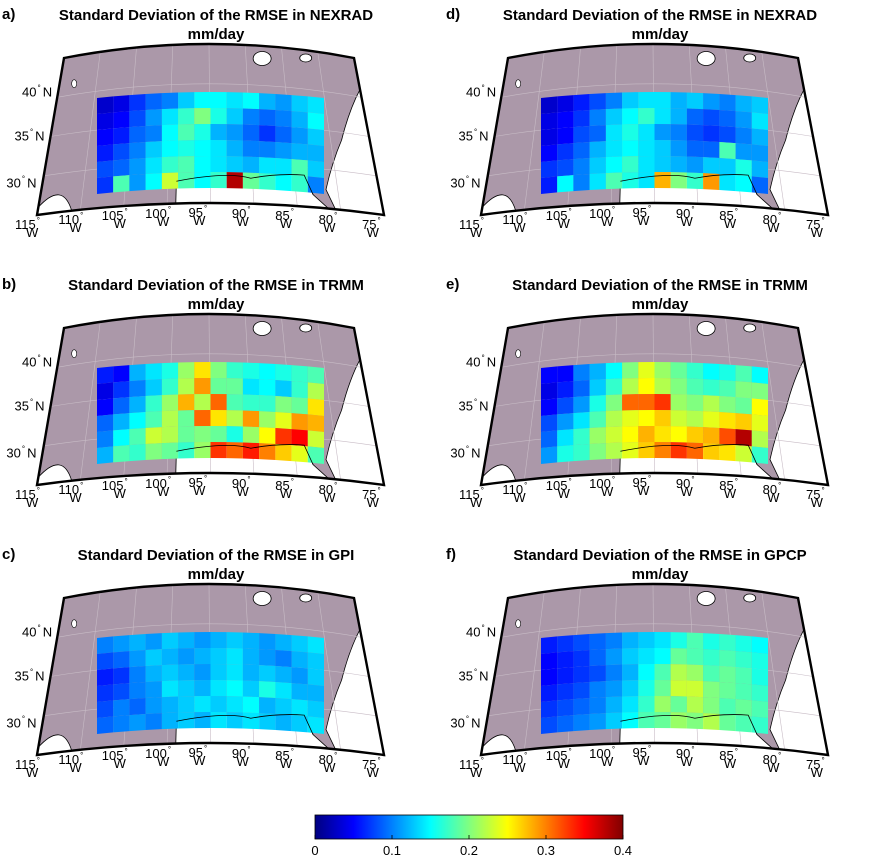 This screenshot has width=876, height=866. Describe the element at coordinates (70, 223) in the screenshot. I see `lon-tick-label: 110° W` at that location.